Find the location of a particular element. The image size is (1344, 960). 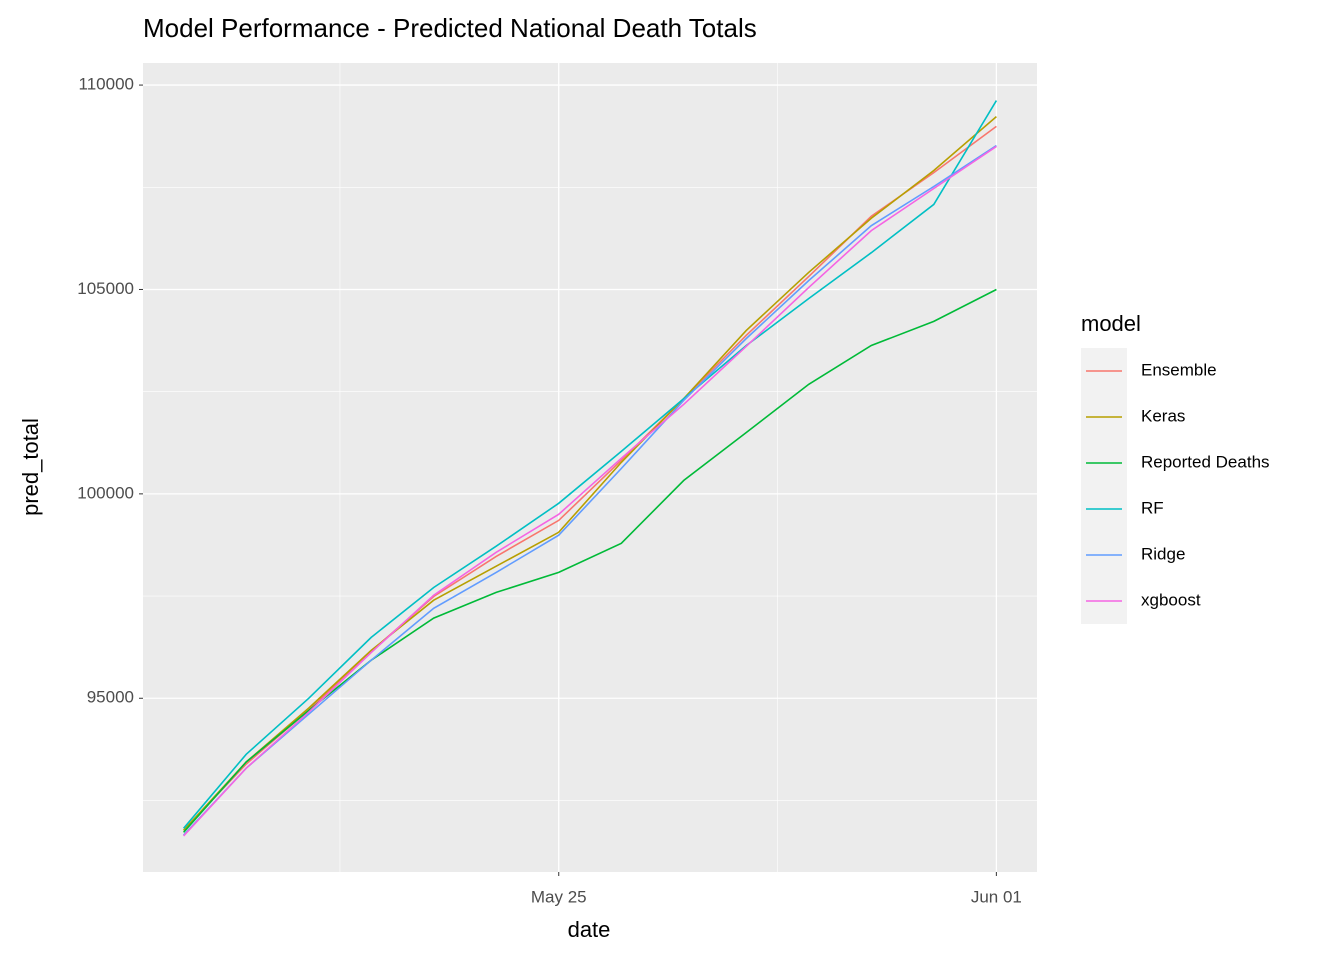

x-axis-title: date is located at coordinates (589, 929).